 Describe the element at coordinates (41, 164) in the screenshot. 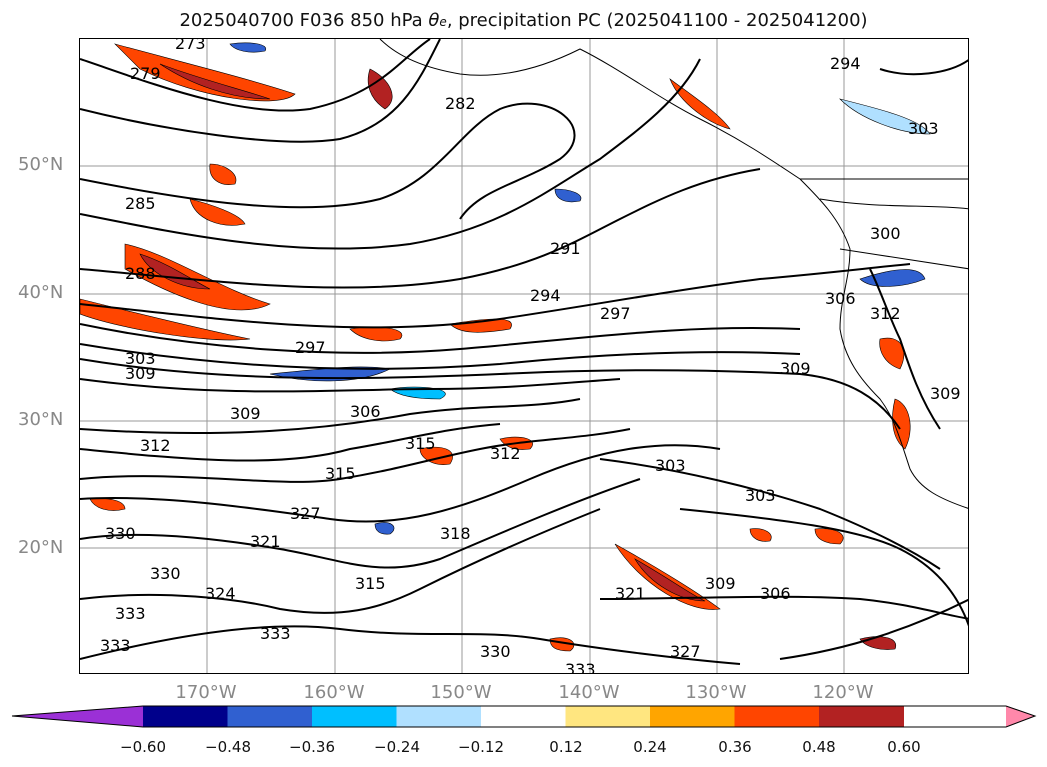

I see `lat-label-50n: 50°N` at that location.